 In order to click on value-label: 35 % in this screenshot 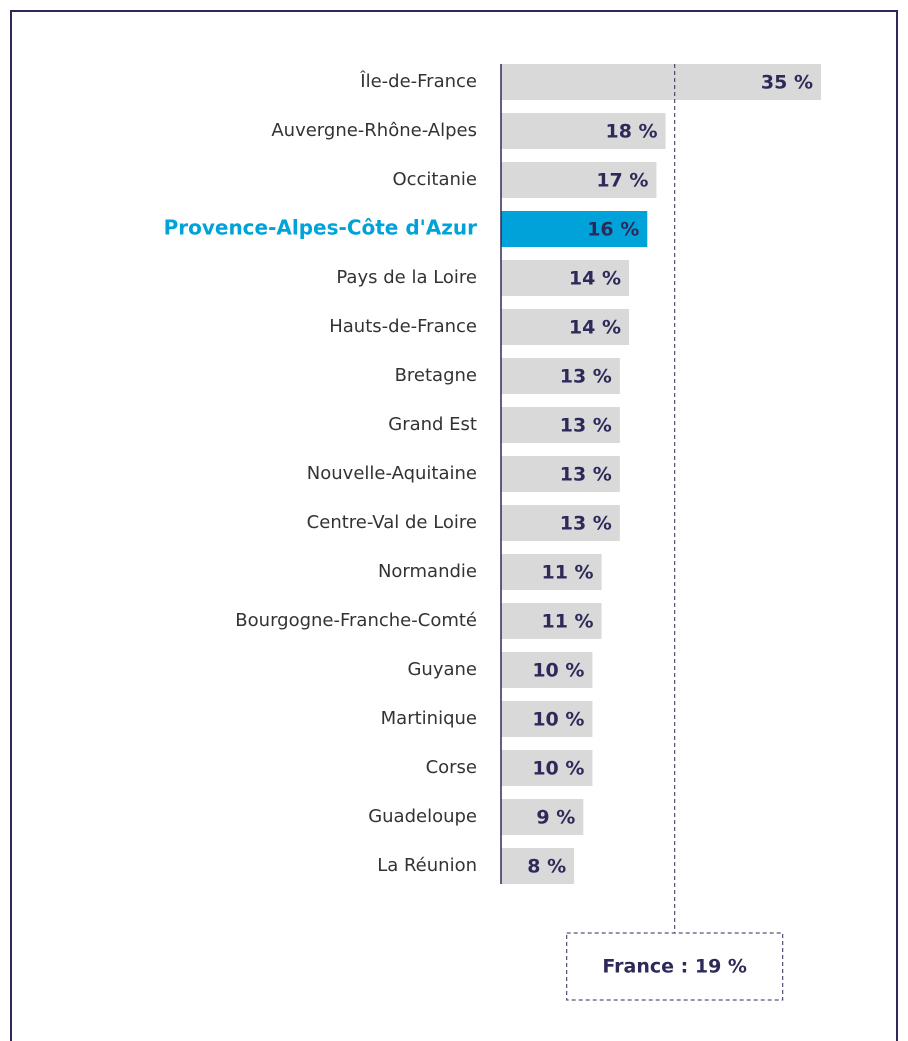, I will do `click(787, 83)`.